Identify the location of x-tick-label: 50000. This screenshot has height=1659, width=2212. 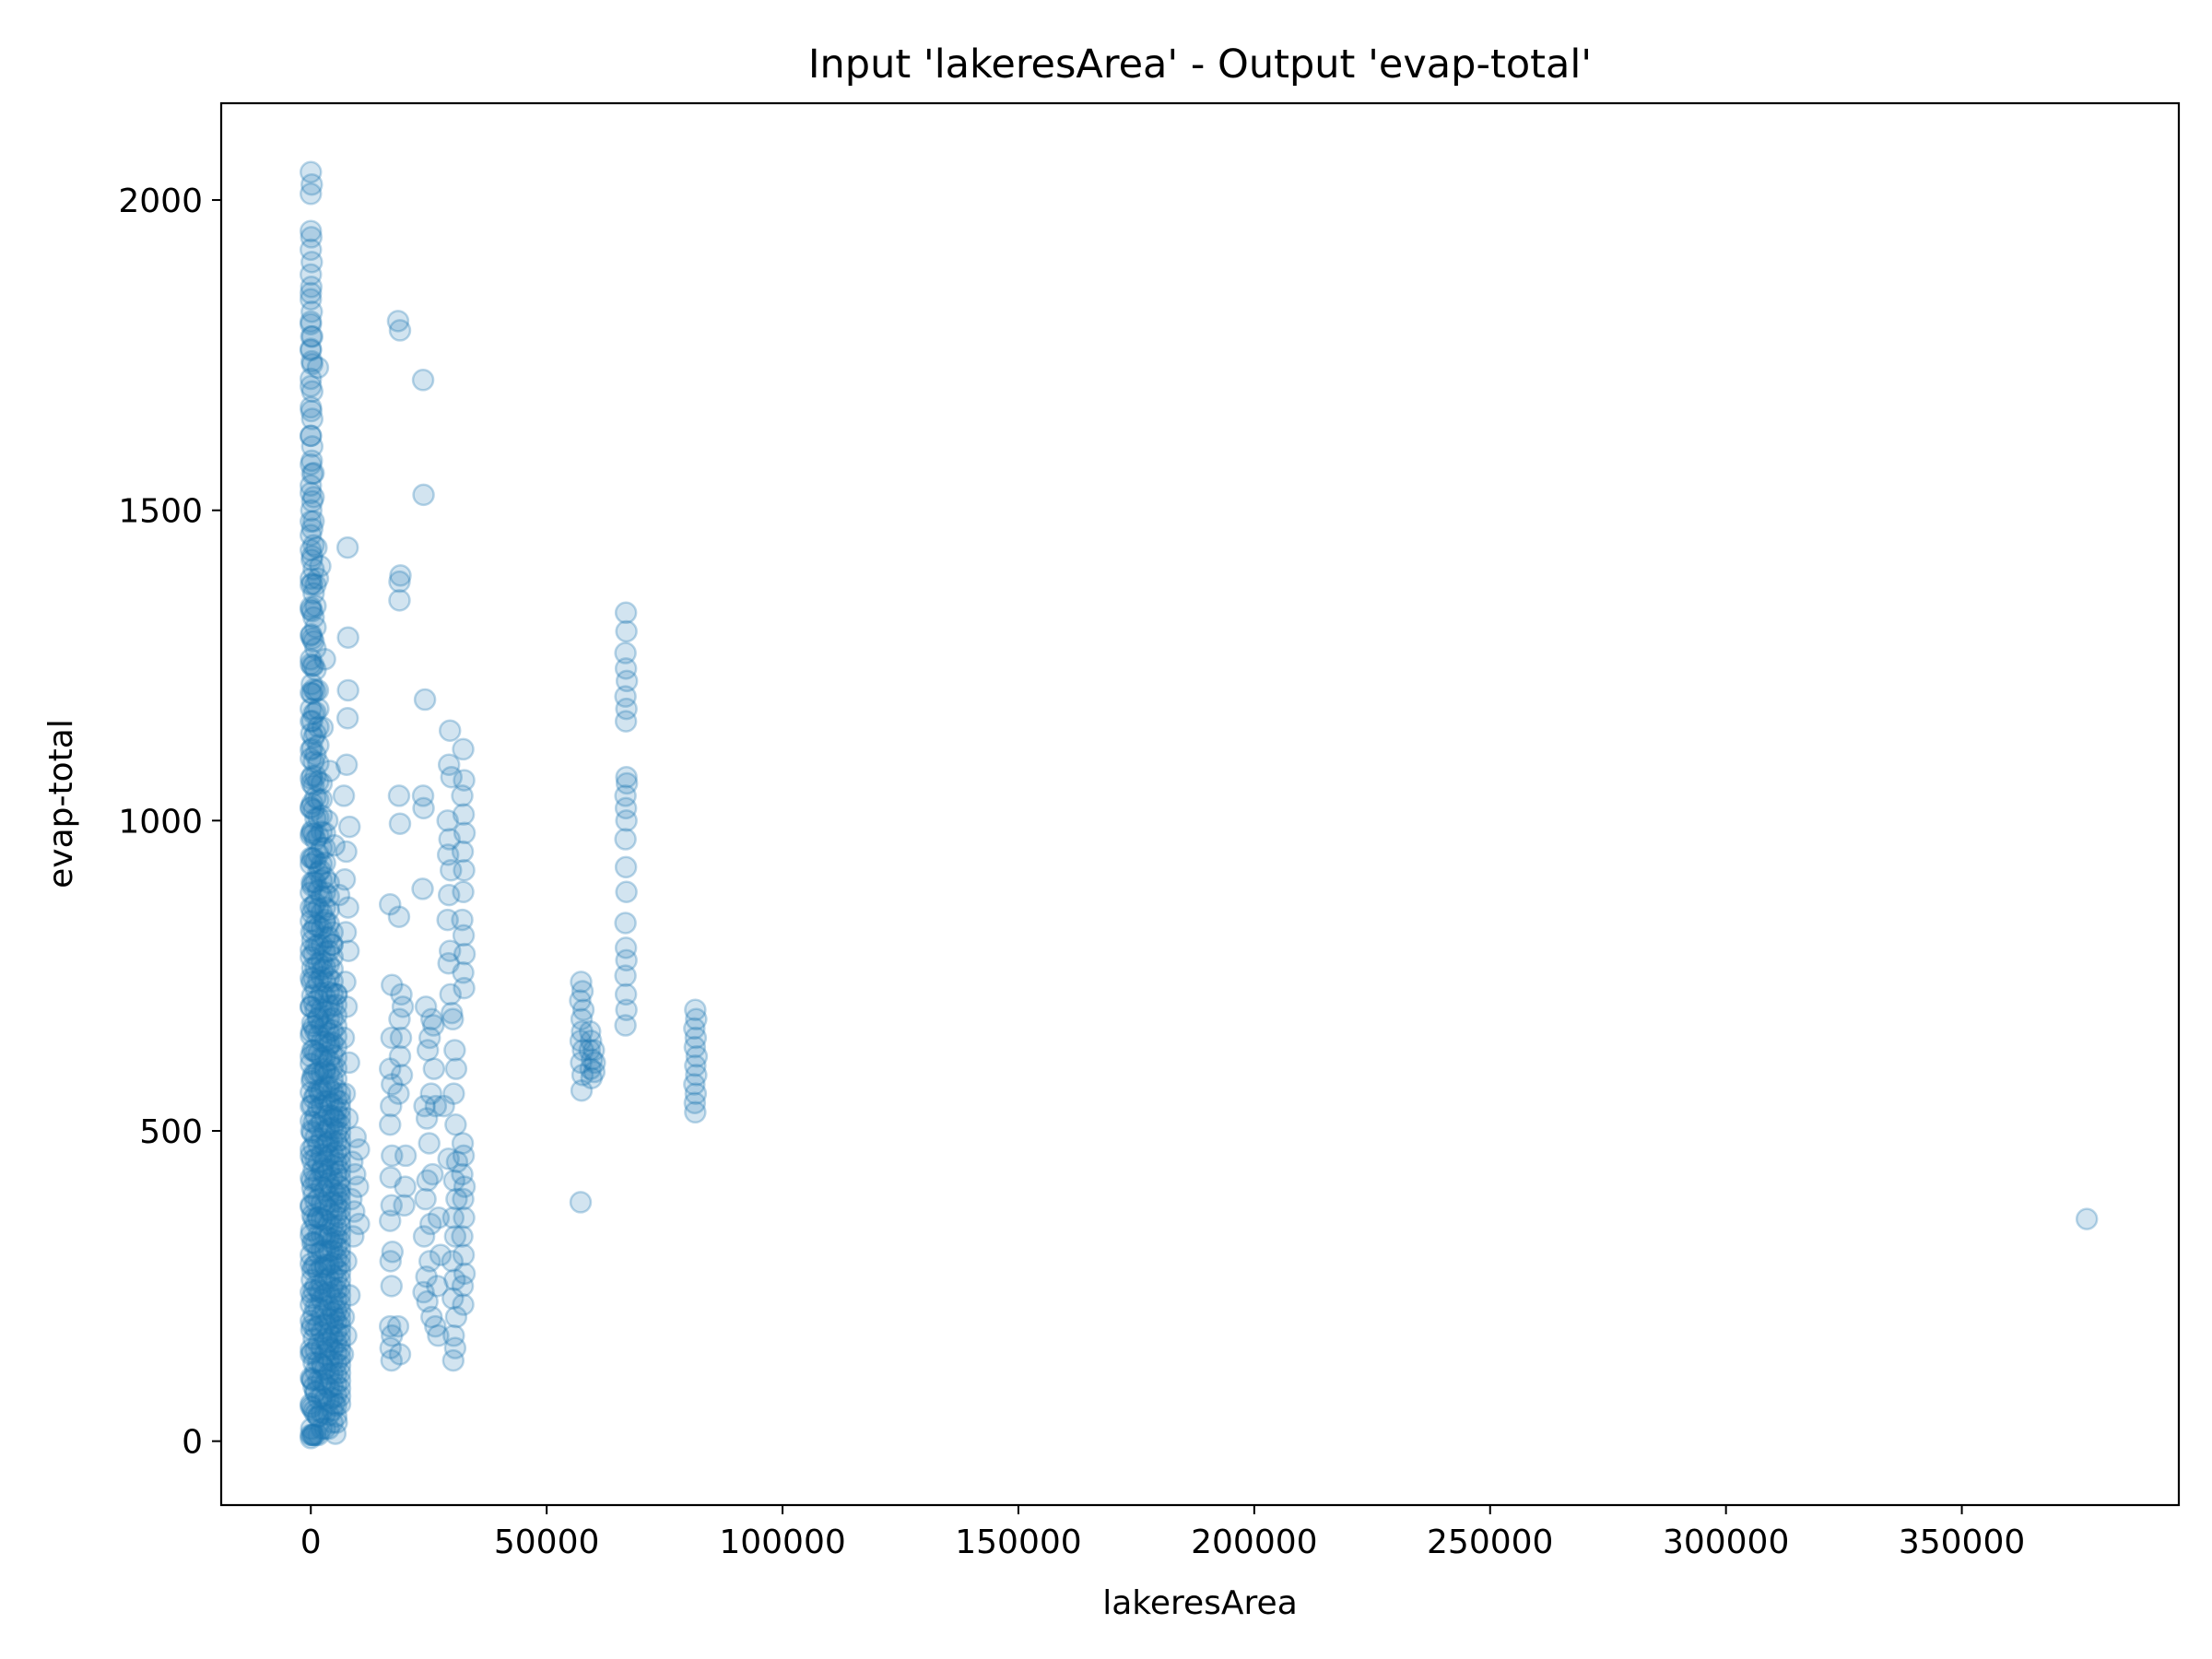
(547, 1542).